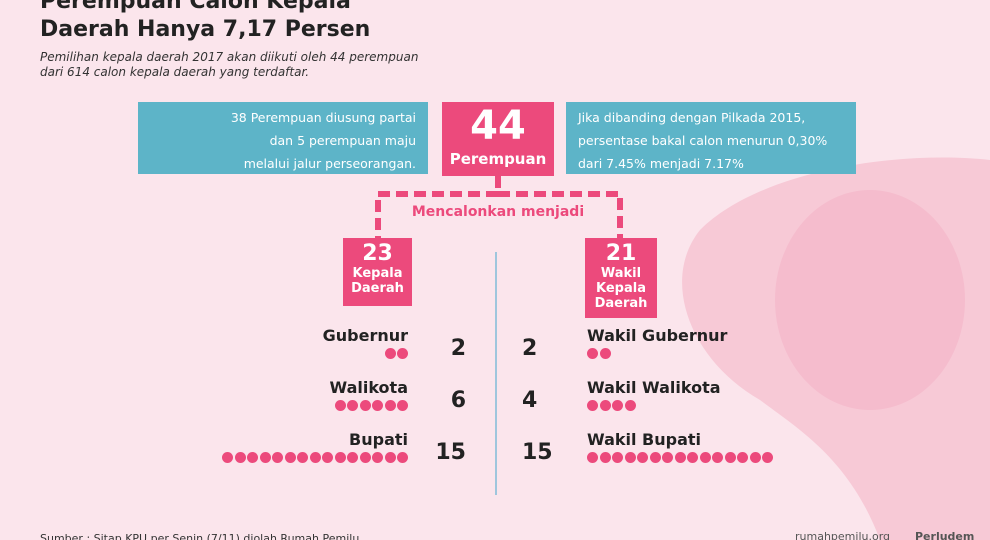  I want to click on connector, so click(499, 207).